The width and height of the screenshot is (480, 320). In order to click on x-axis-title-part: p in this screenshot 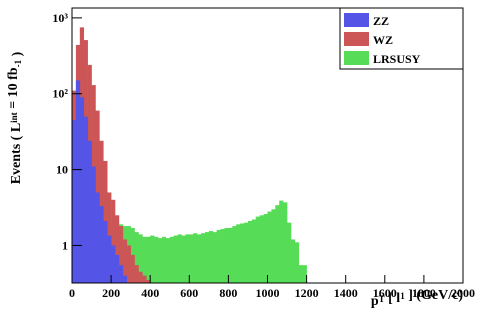, I will do `click(375, 301)`.